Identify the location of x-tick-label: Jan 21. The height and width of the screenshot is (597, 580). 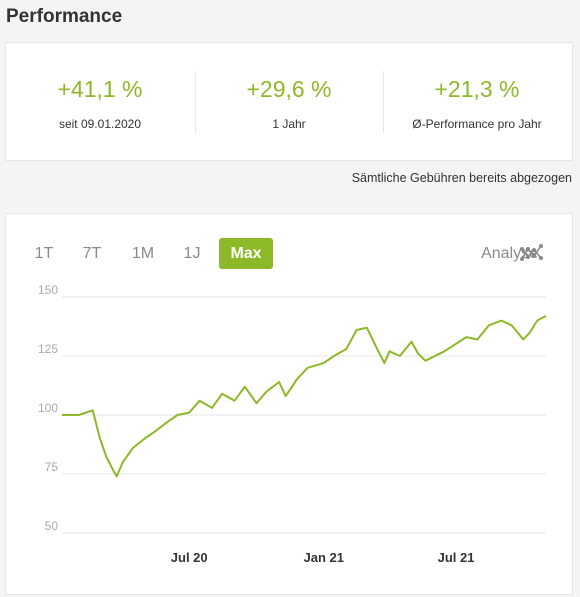
(323, 557).